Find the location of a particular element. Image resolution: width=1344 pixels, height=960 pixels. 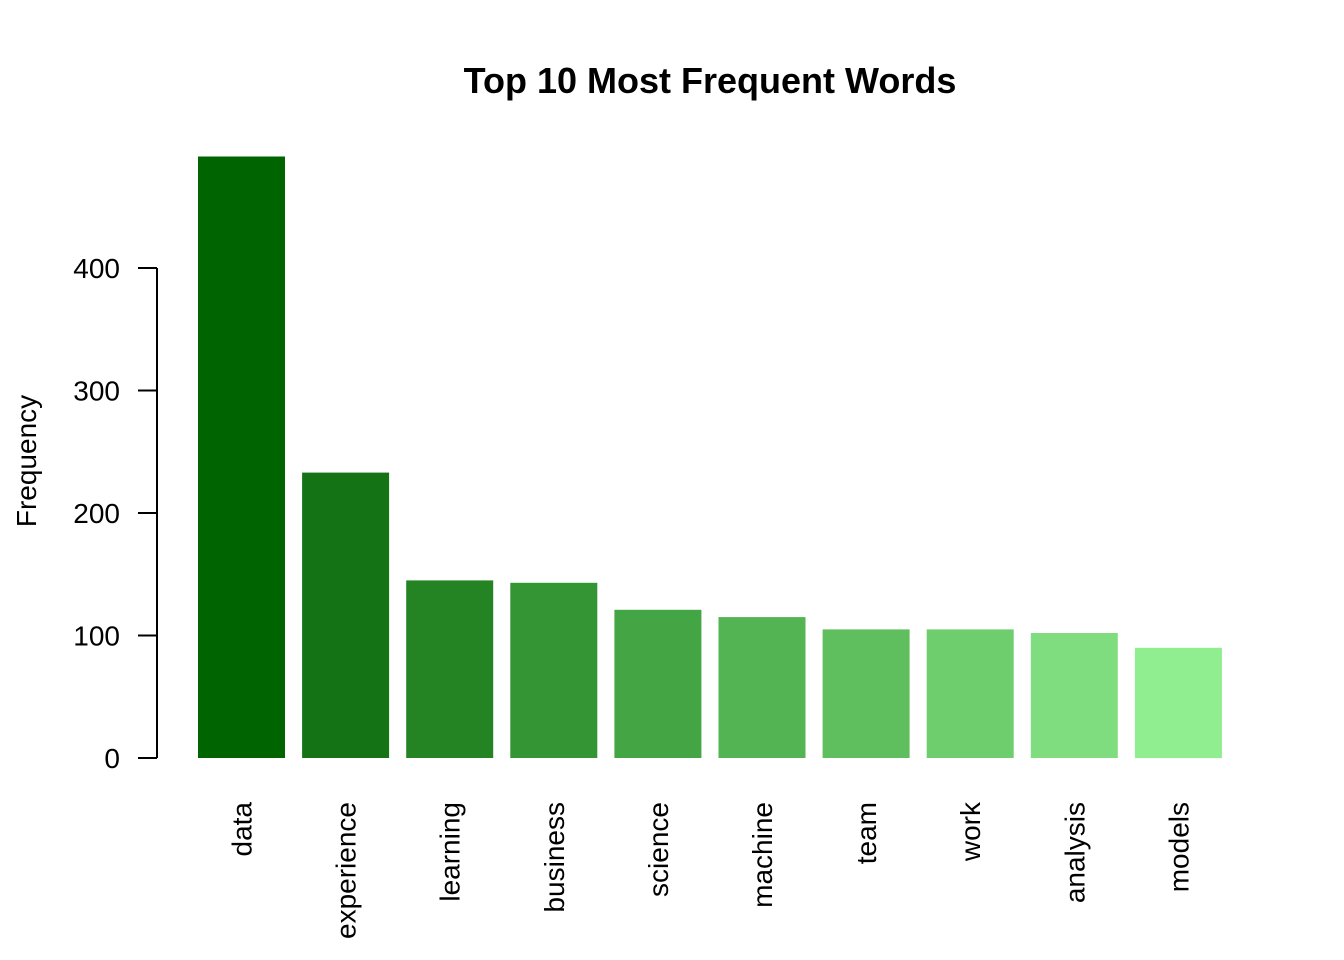

category-label-business: business is located at coordinates (554, 857).